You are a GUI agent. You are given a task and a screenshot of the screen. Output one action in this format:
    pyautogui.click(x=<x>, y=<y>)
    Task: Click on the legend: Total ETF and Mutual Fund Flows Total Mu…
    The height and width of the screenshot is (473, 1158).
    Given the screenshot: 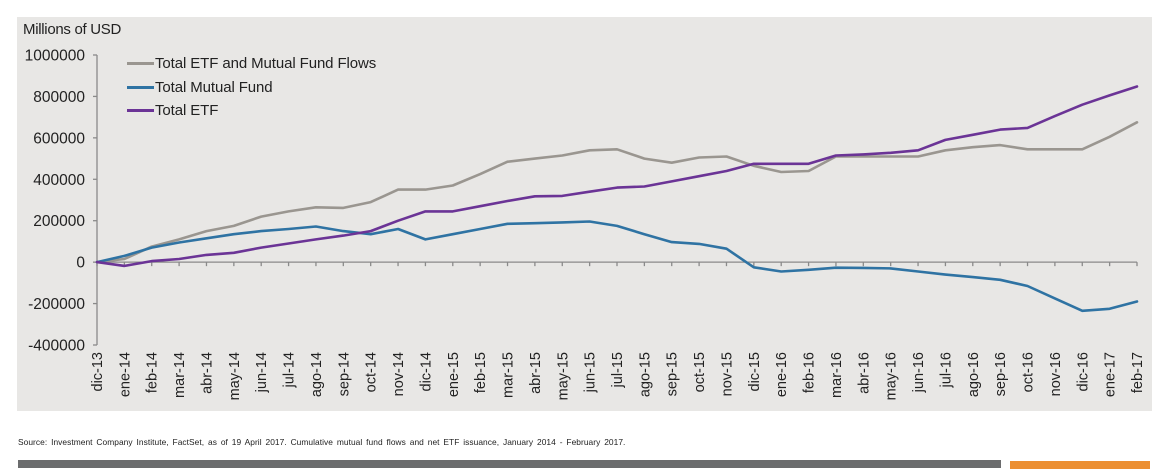 What is the action you would take?
    pyautogui.click(x=251, y=87)
    